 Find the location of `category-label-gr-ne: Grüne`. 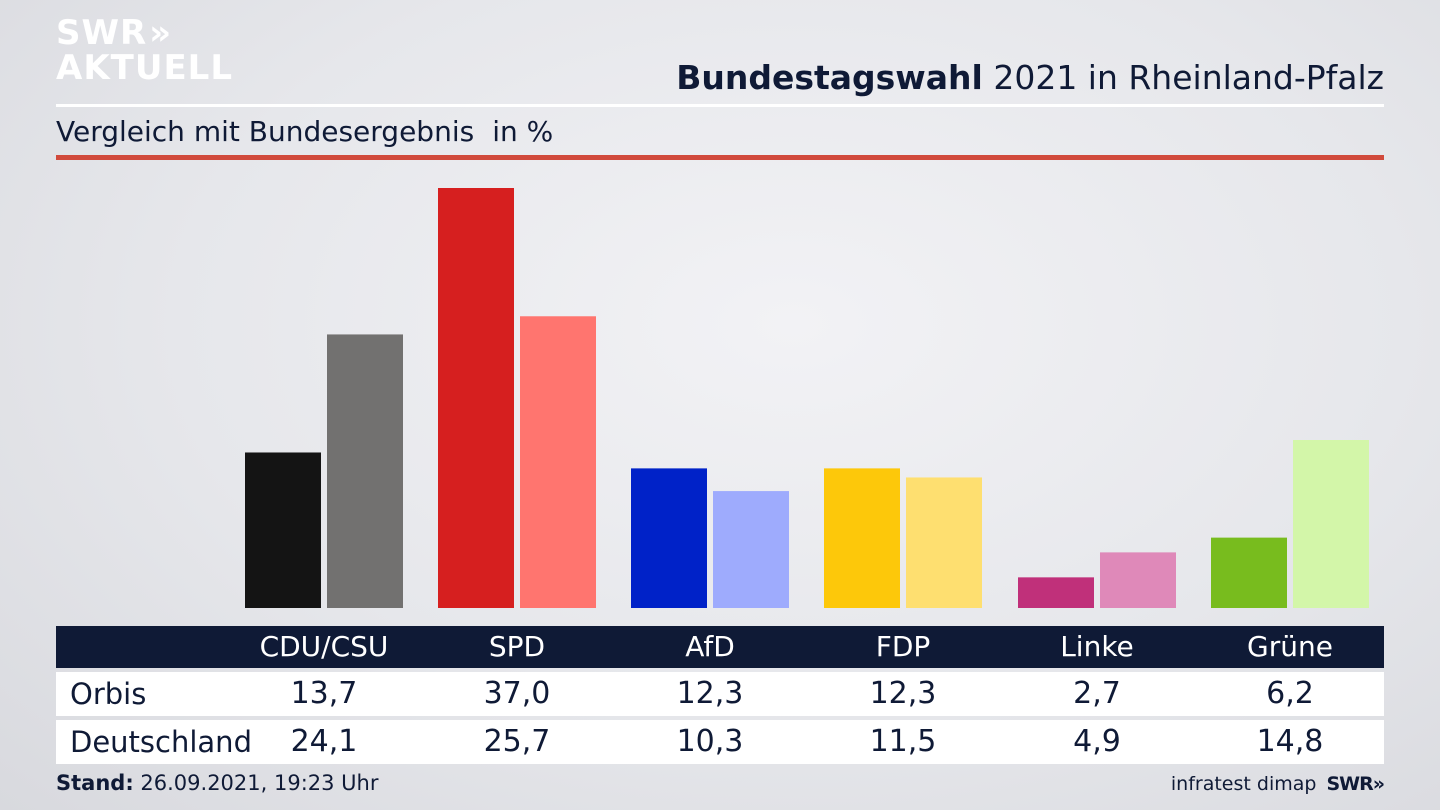

category-label-gr-ne: Grüne is located at coordinates (1290, 646).